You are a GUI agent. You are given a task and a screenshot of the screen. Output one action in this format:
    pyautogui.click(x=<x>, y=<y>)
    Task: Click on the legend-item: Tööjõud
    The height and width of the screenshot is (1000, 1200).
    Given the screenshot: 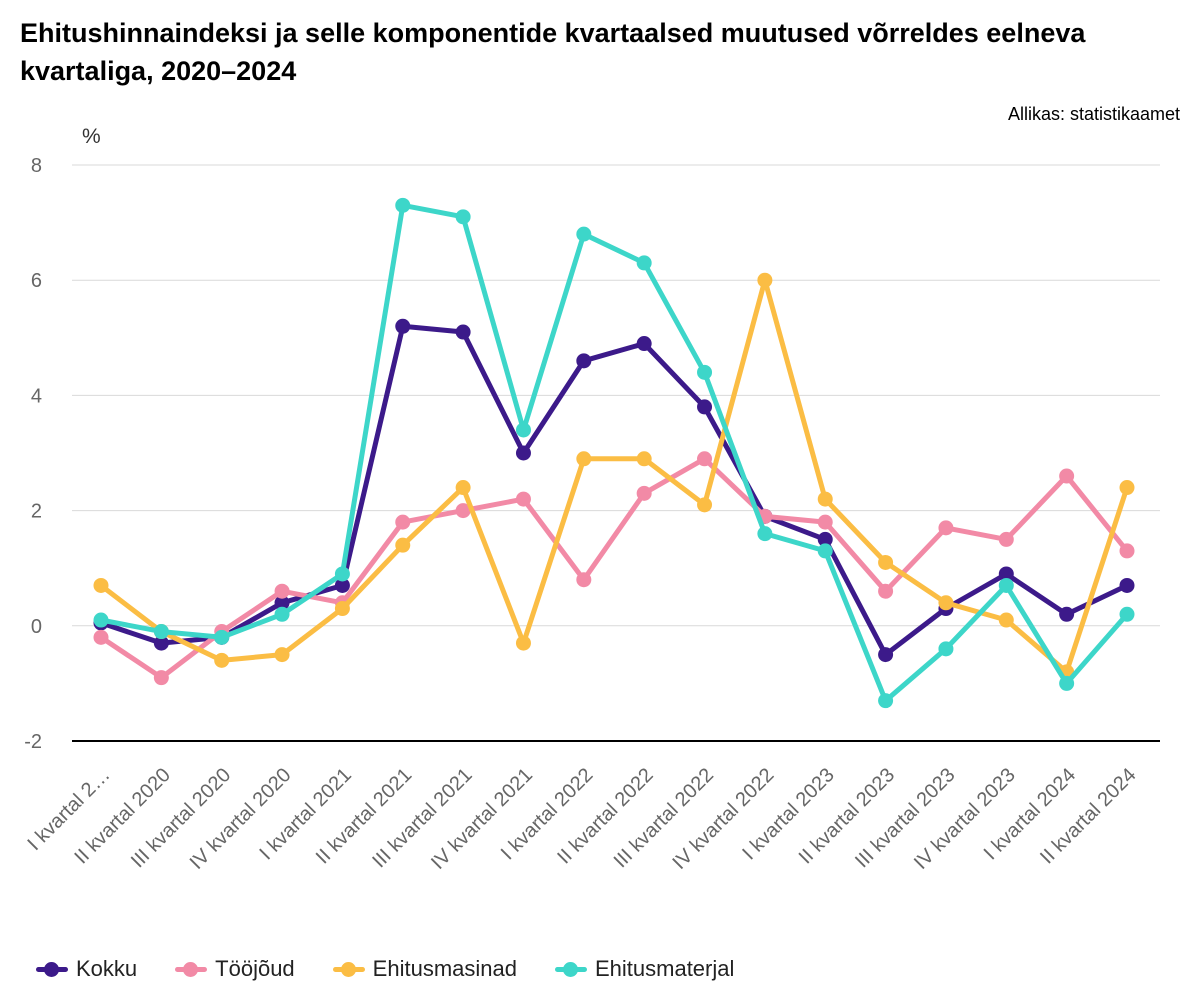 What is the action you would take?
    pyautogui.click(x=235, y=969)
    